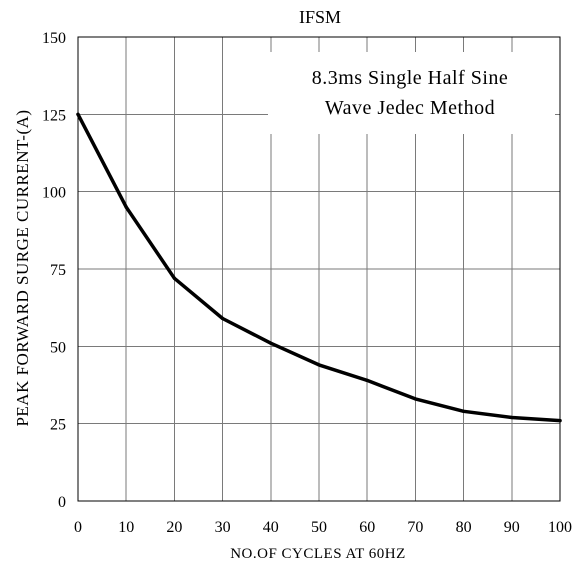  Describe the element at coordinates (410, 78) in the screenshot. I see `annotation-line-0: 8.3ms Single Half Sine` at that location.